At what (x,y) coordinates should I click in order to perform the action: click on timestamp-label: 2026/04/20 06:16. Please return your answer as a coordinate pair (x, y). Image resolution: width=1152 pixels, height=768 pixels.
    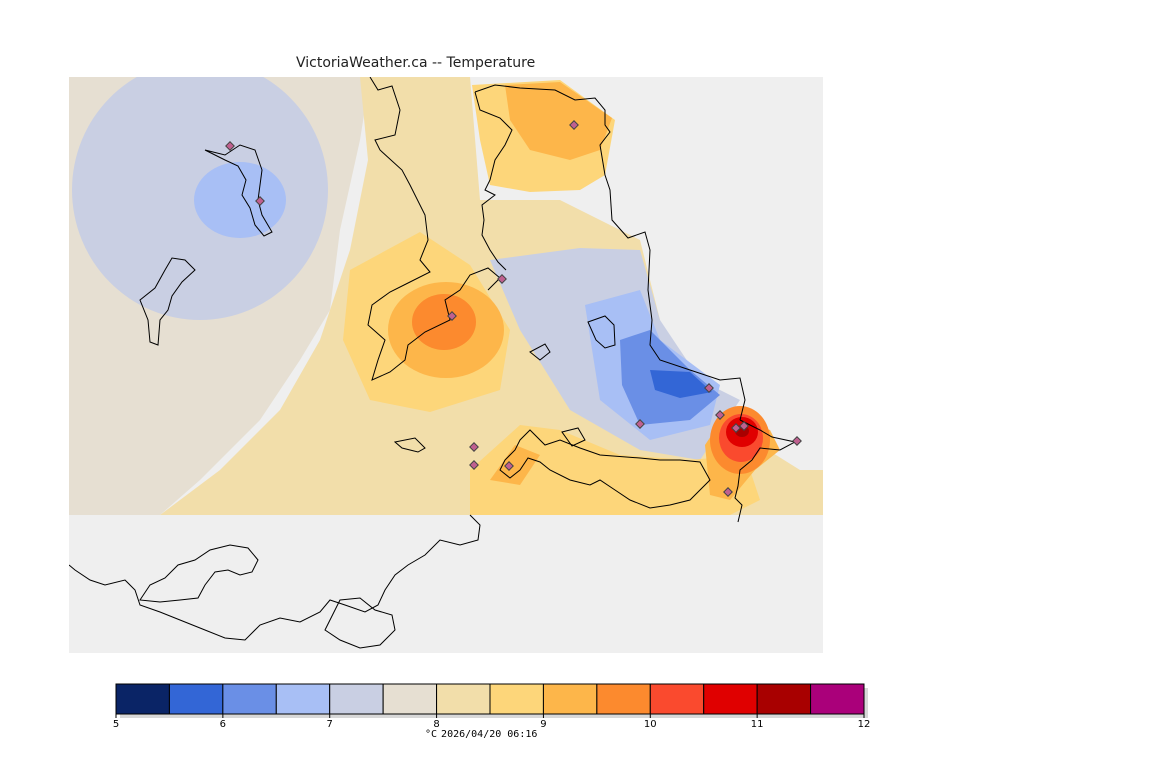
    Looking at the image, I should click on (489, 734).